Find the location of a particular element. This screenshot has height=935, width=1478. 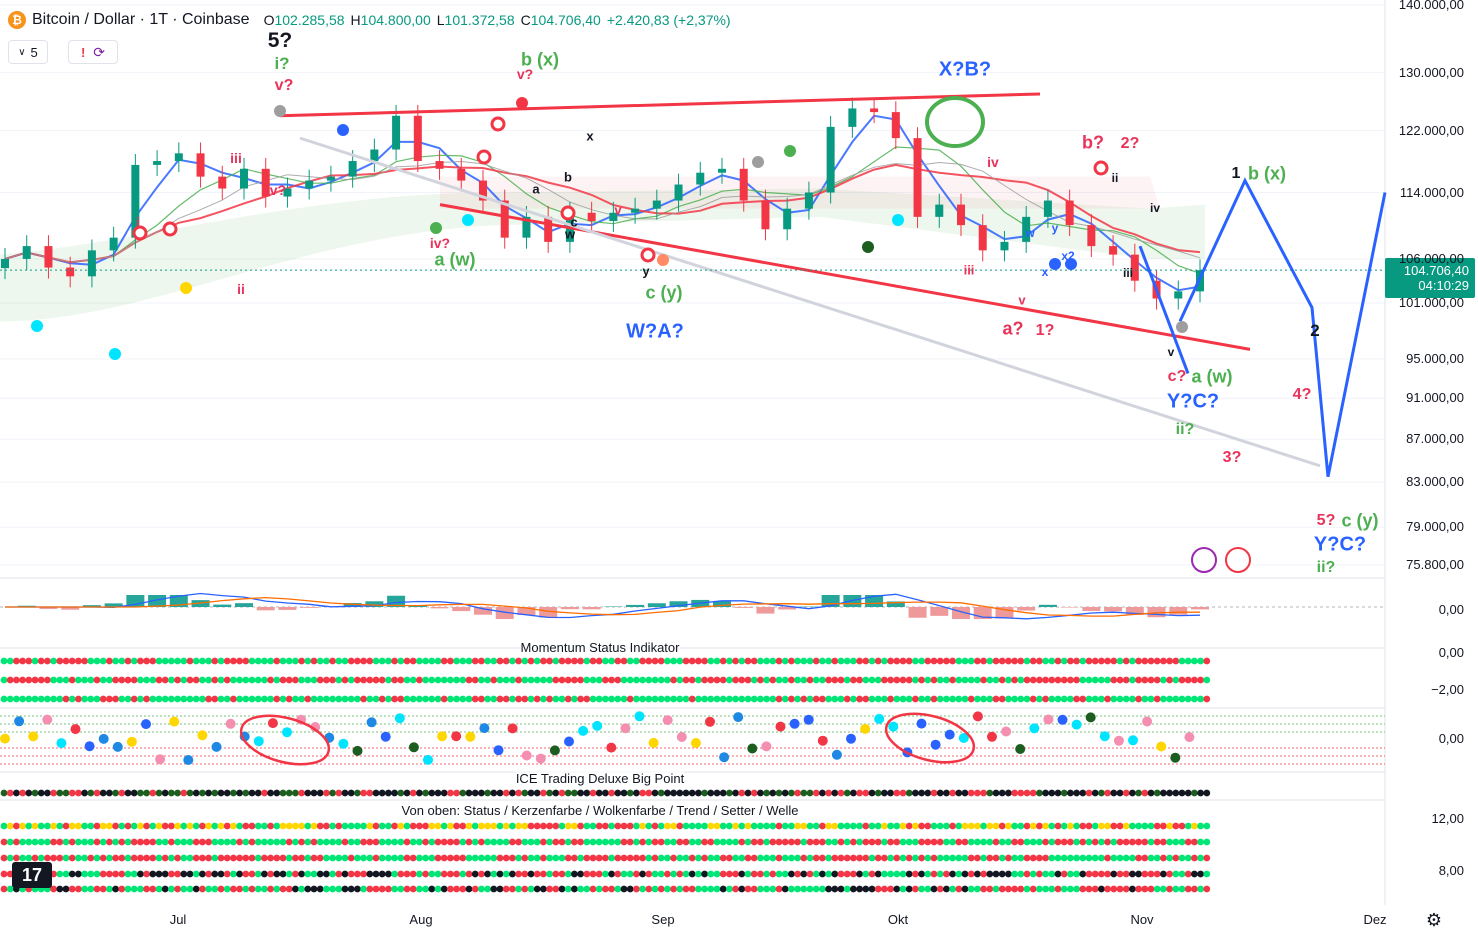

alert-sync-buttons: ! ⟳ is located at coordinates (93, 52).